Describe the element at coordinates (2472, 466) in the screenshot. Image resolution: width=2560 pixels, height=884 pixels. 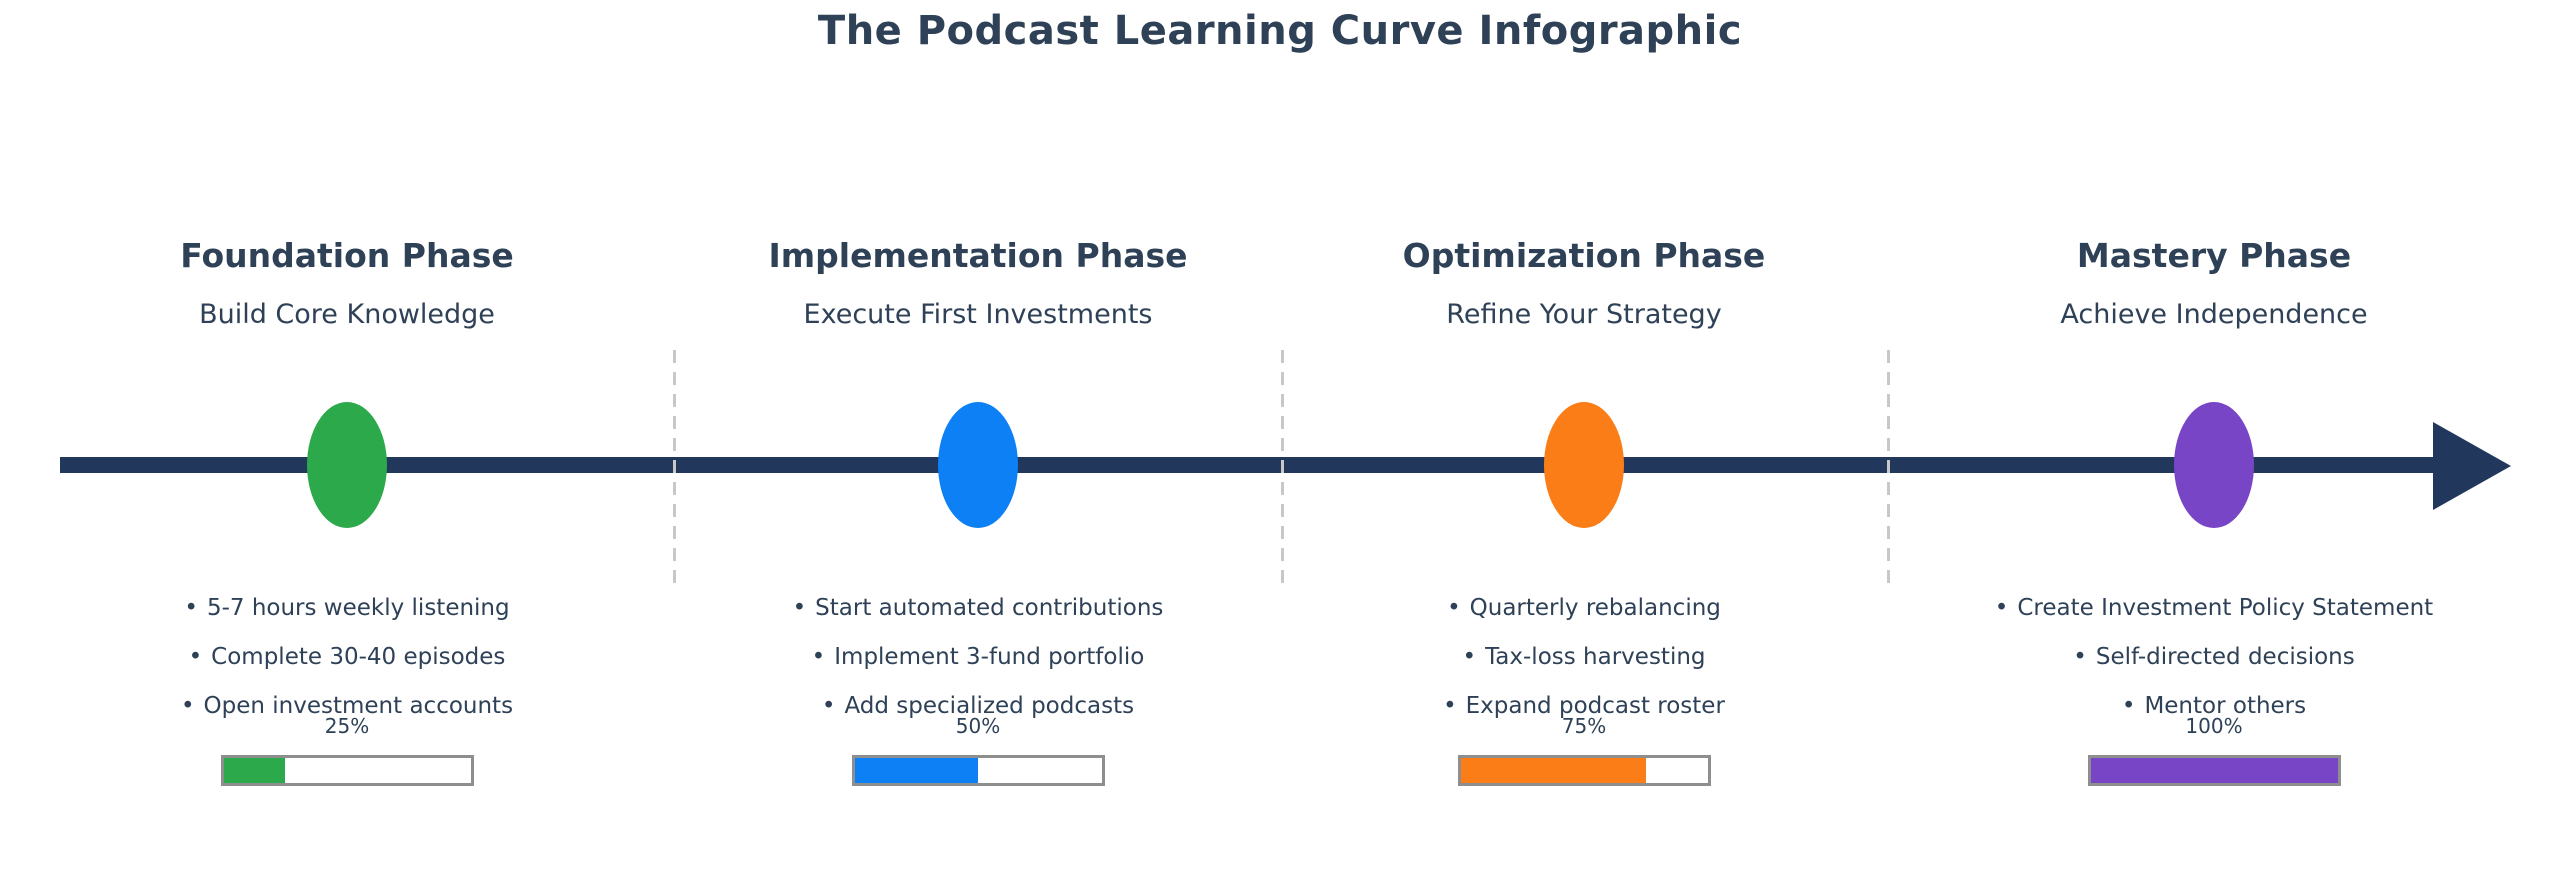
I see `arrow-right-icon` at that location.